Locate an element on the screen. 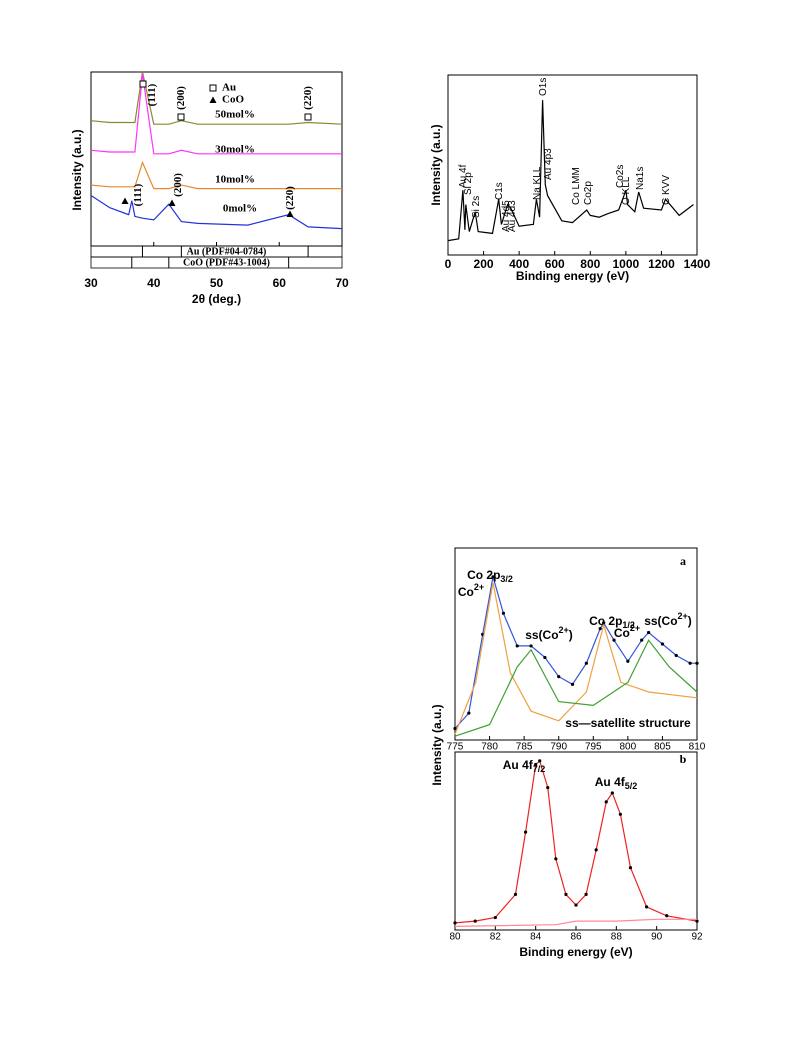  annotation: C1s is located at coordinates (499, 191).